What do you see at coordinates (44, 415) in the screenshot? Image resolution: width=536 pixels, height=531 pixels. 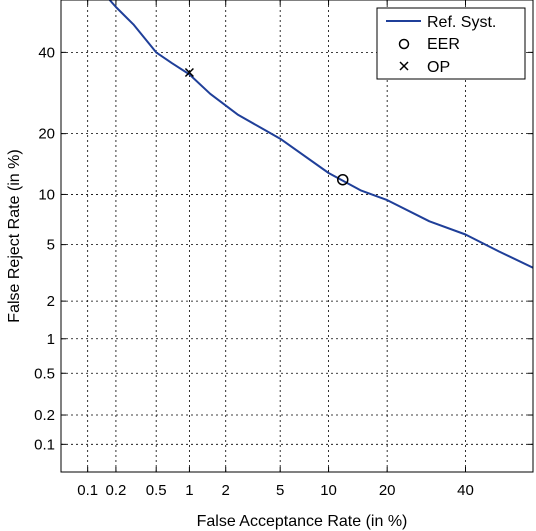 I see `y-tick-label: 0.2` at bounding box center [44, 415].